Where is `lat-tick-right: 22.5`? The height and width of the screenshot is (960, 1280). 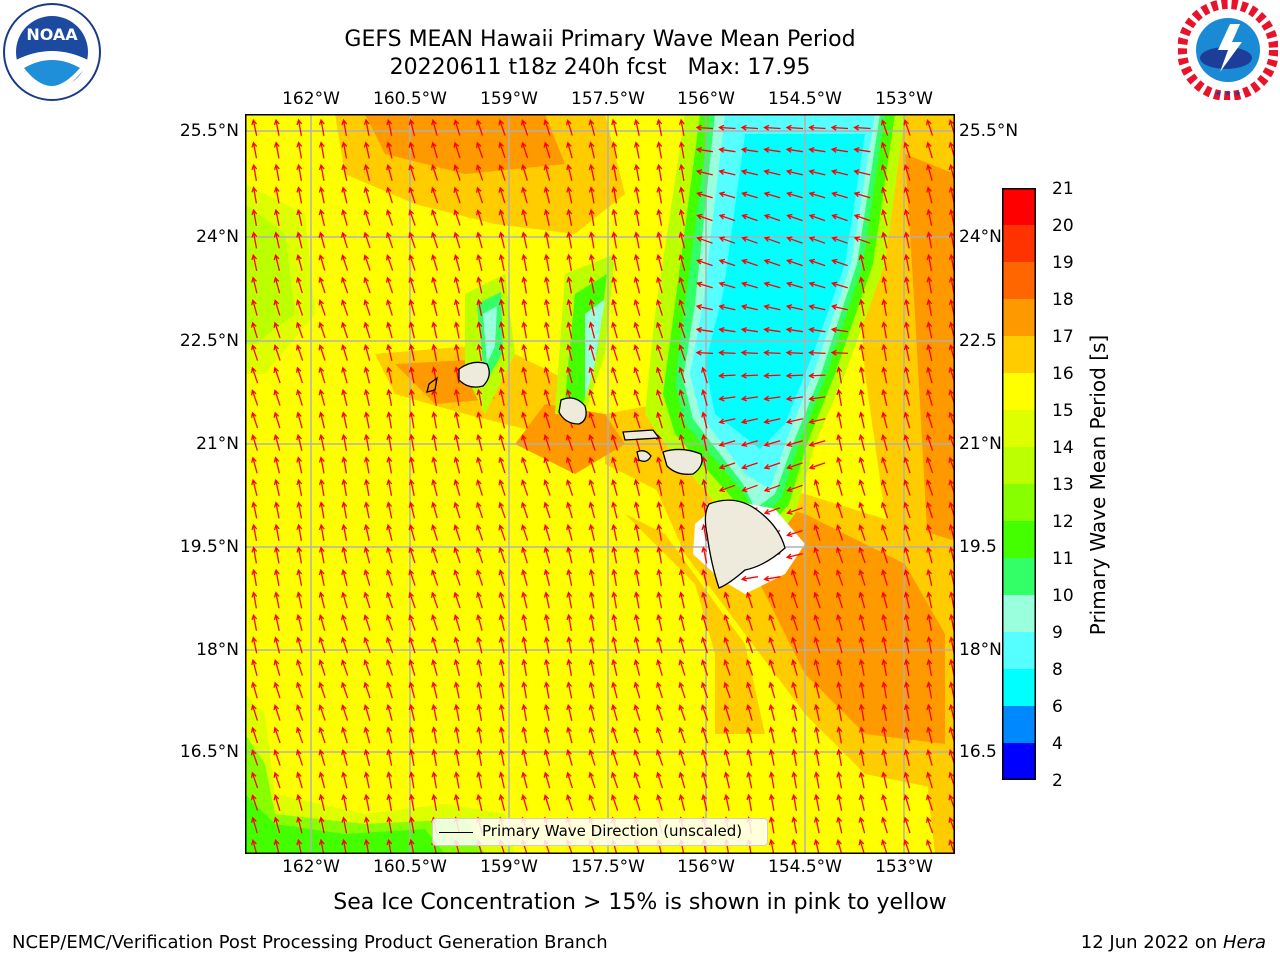
lat-tick-right: 22.5 is located at coordinates (978, 341).